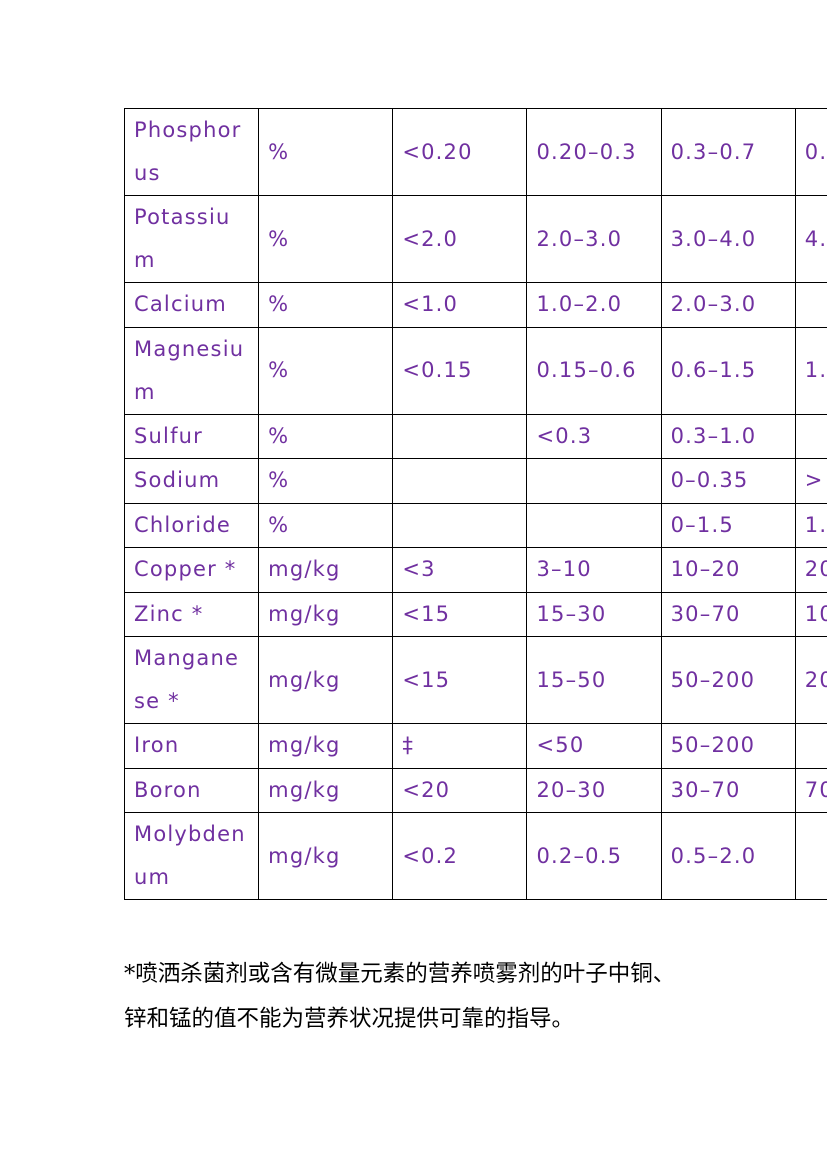  What do you see at coordinates (728, 856) in the screenshot?
I see `table-cell: 0.5–2.0` at bounding box center [728, 856].